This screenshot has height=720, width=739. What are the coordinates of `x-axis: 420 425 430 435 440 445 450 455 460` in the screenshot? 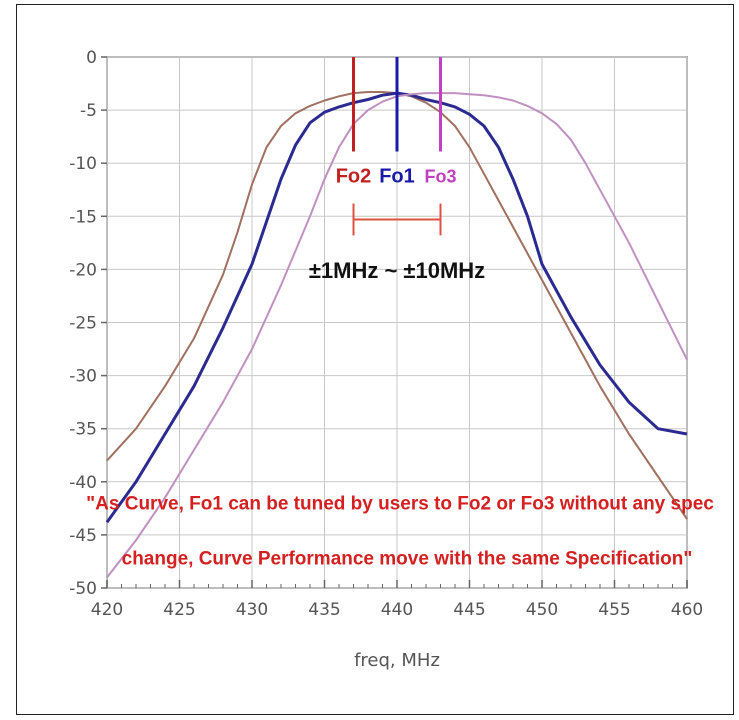 It's located at (397, 600).